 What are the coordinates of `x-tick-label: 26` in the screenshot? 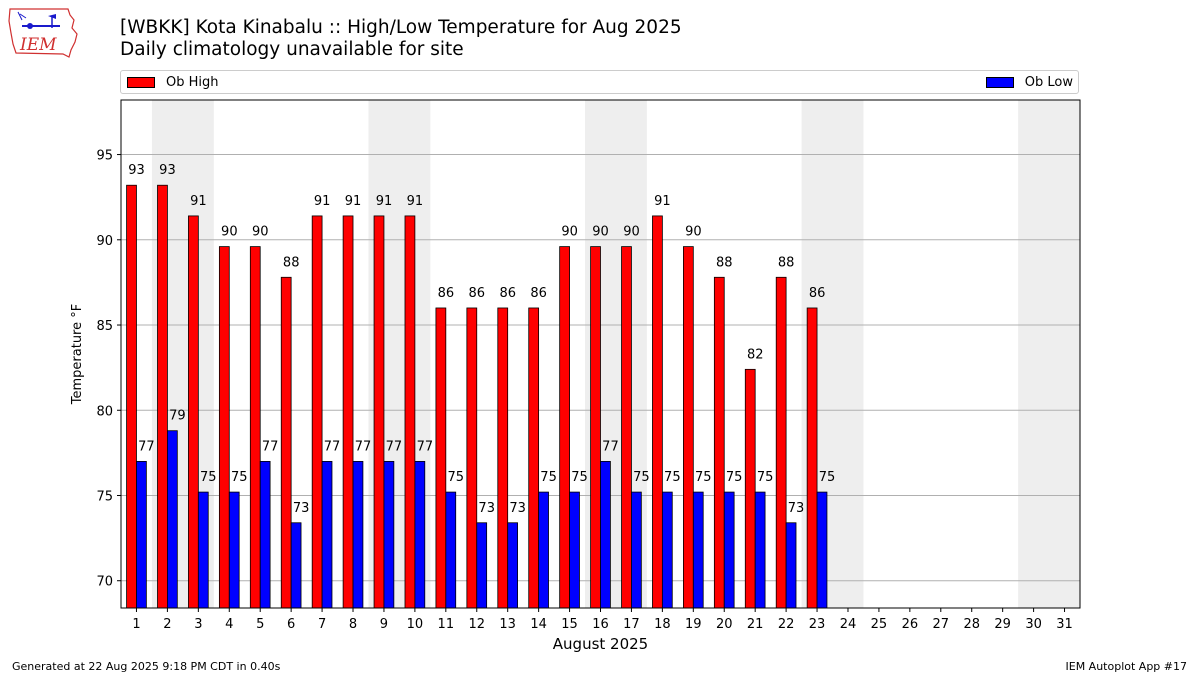 It's located at (910, 624).